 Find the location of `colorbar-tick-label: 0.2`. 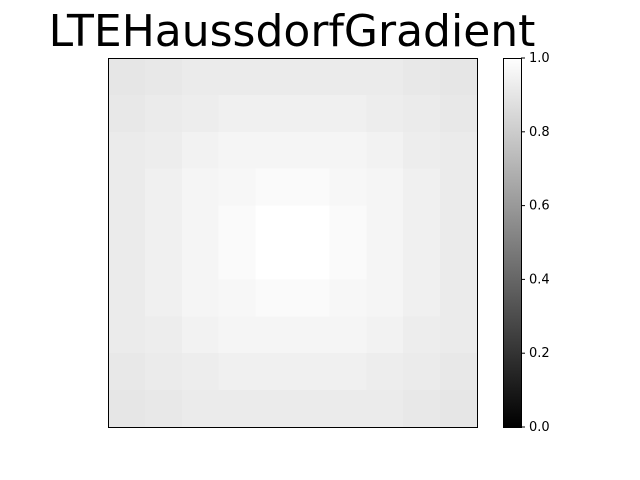

colorbar-tick-label: 0.2 is located at coordinates (539, 353).